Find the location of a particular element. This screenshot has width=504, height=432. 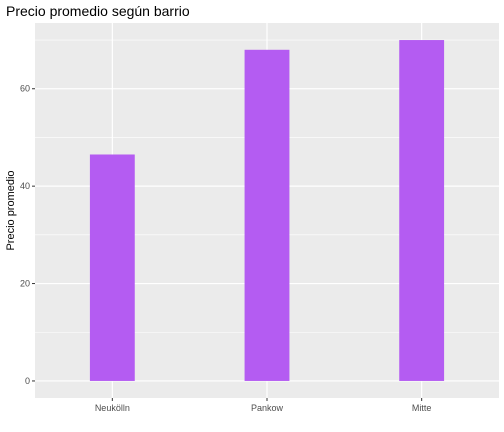

x-axis: Neukölln Pankow Mitte is located at coordinates (263, 405).